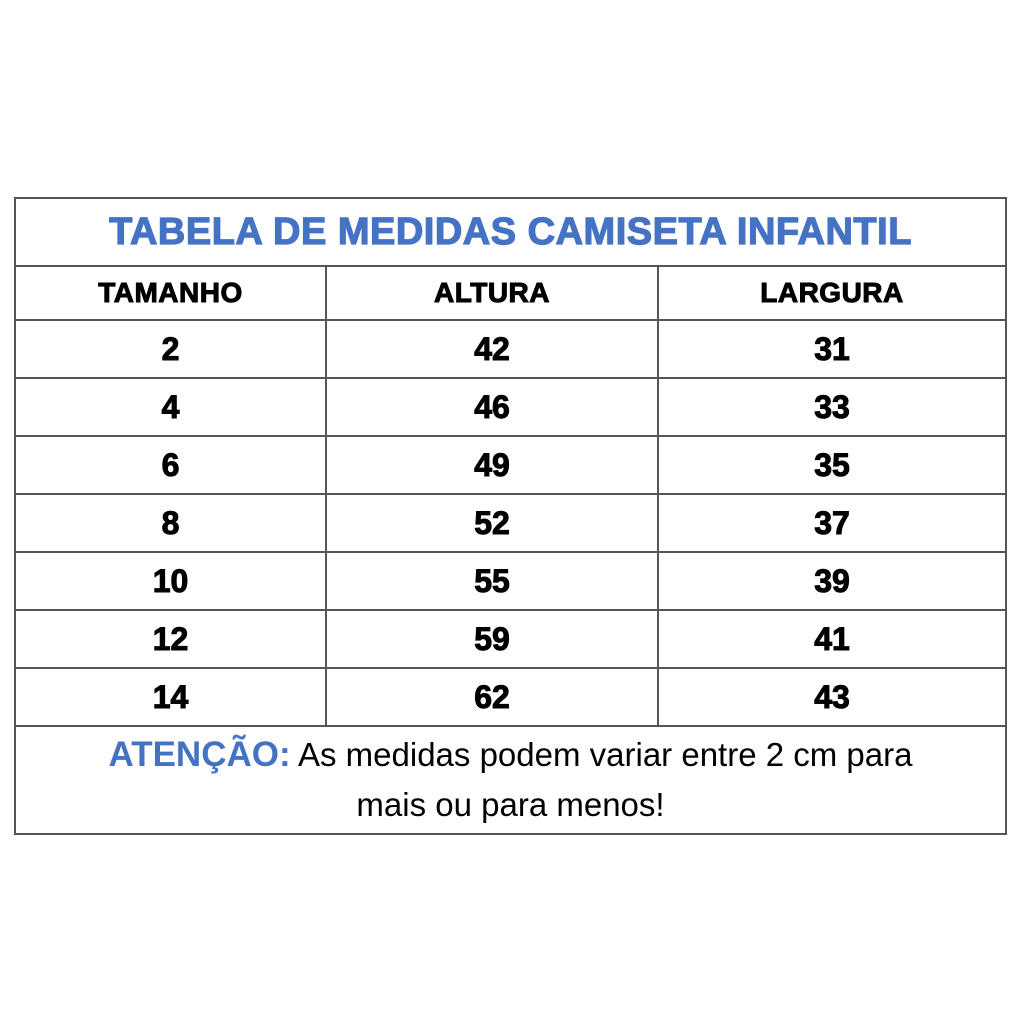 This screenshot has width=1024, height=1024. I want to click on cell-largura: 41, so click(832, 639).